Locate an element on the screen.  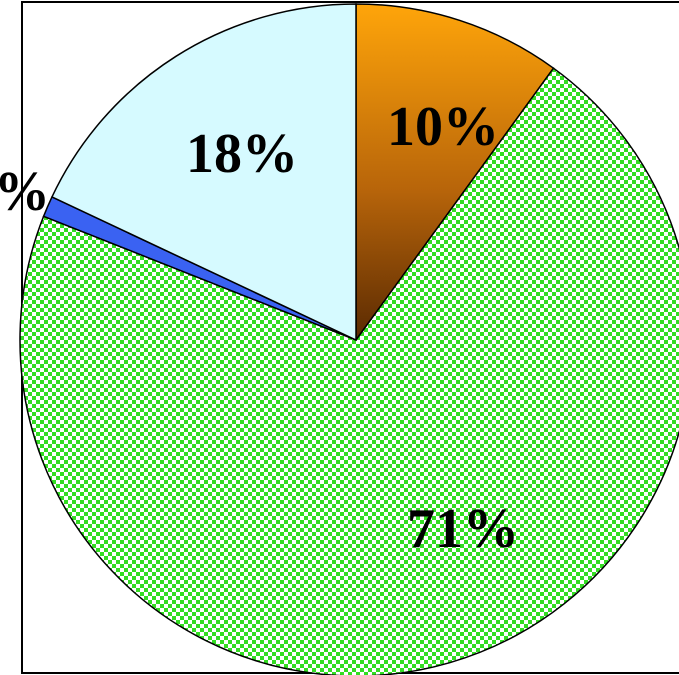
data-label-1: 71% is located at coordinates (463, 529).